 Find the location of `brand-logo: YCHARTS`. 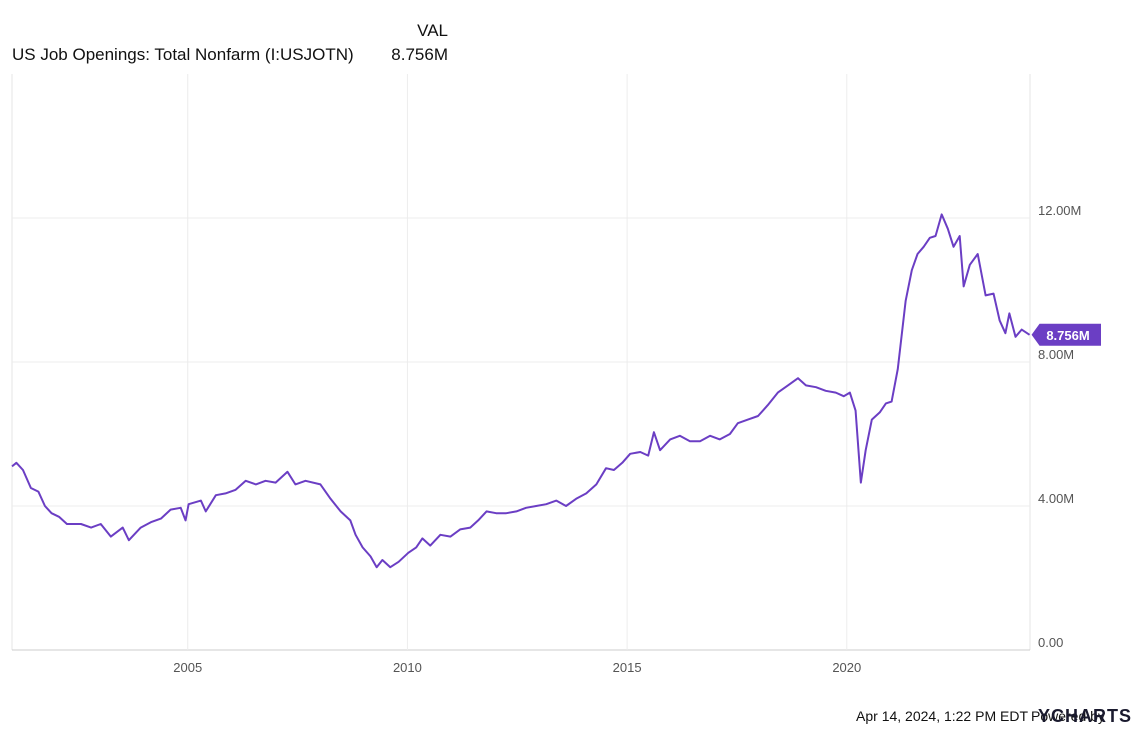

brand-logo: YCHARTS is located at coordinates (1085, 716).